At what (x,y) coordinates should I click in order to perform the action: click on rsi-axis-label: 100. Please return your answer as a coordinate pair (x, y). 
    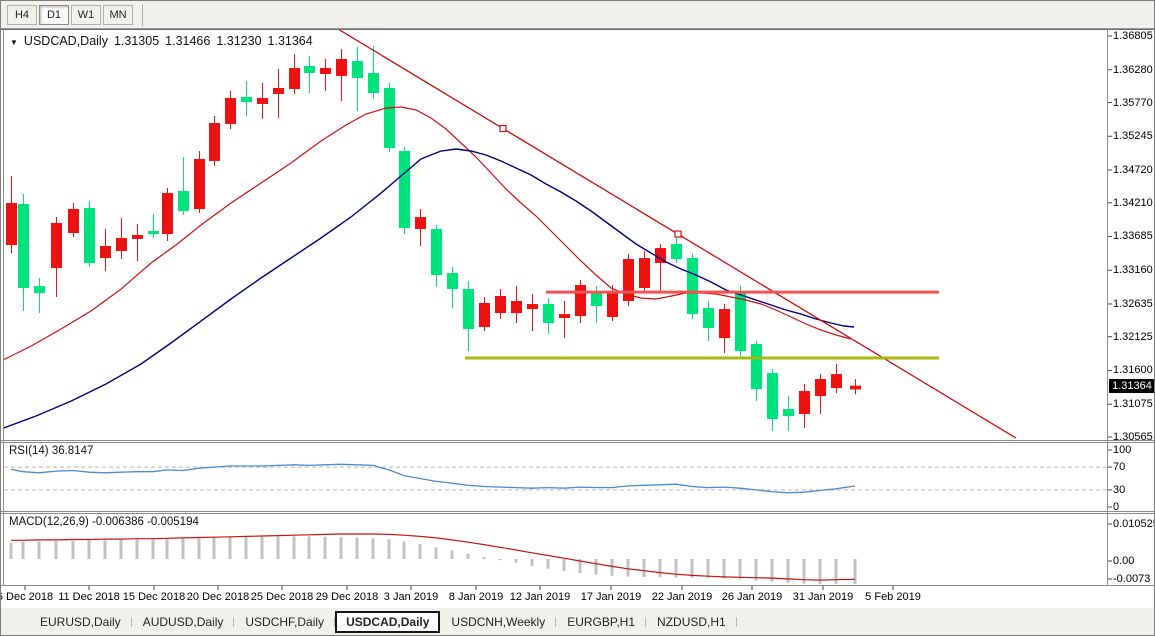
    Looking at the image, I should click on (1122, 450).